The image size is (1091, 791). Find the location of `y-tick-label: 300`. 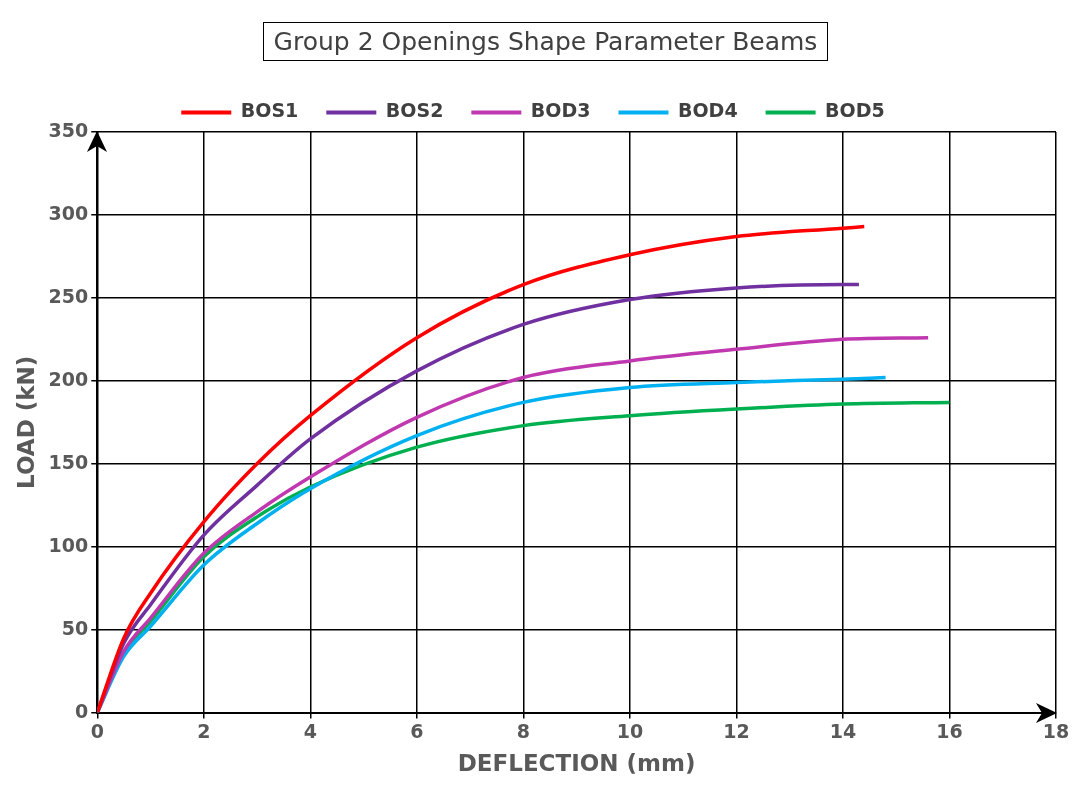

y-tick-label: 300 is located at coordinates (68, 212).